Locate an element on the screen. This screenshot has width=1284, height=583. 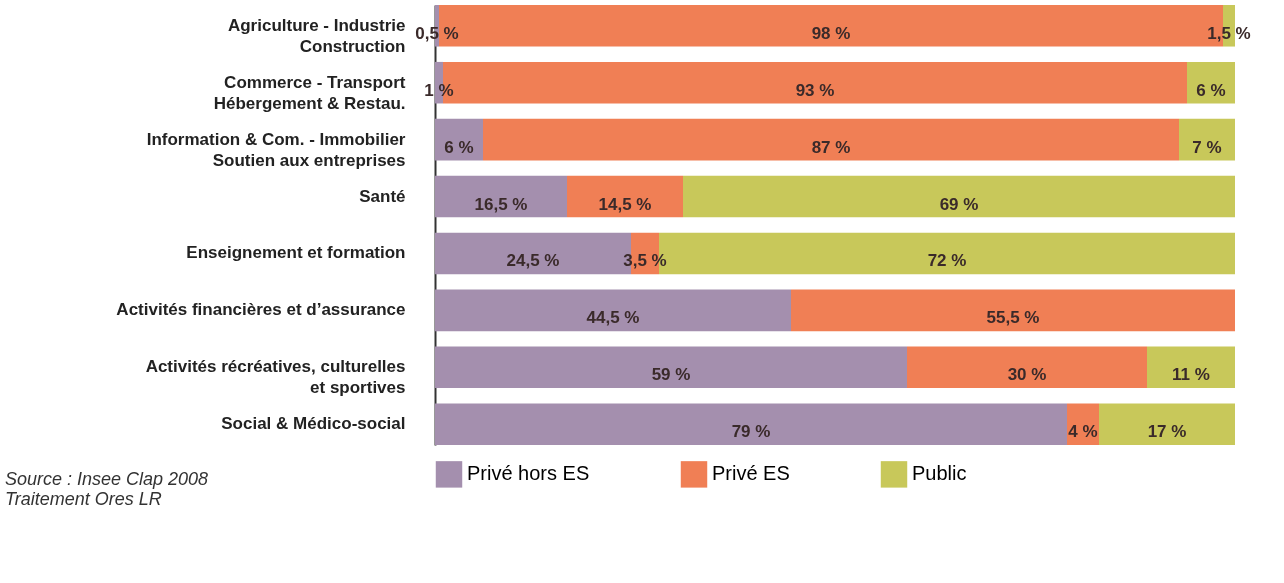
y-tick-label: Activités financières et d’assurance is located at coordinates (261, 310).